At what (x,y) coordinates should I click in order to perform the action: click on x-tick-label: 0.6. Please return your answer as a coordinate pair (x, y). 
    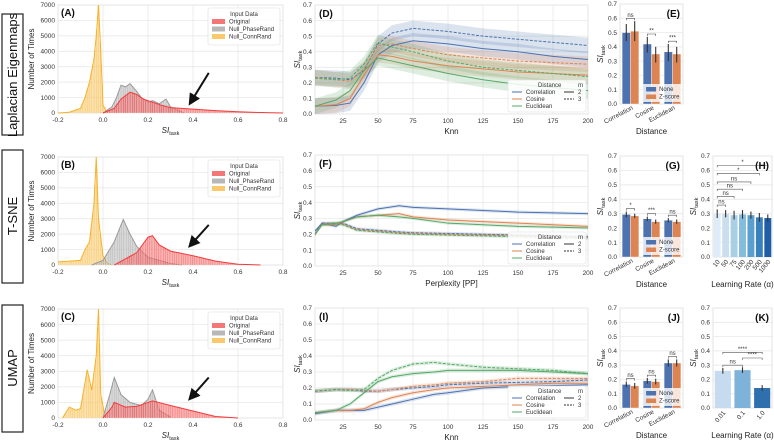
    Looking at the image, I should click on (237, 272).